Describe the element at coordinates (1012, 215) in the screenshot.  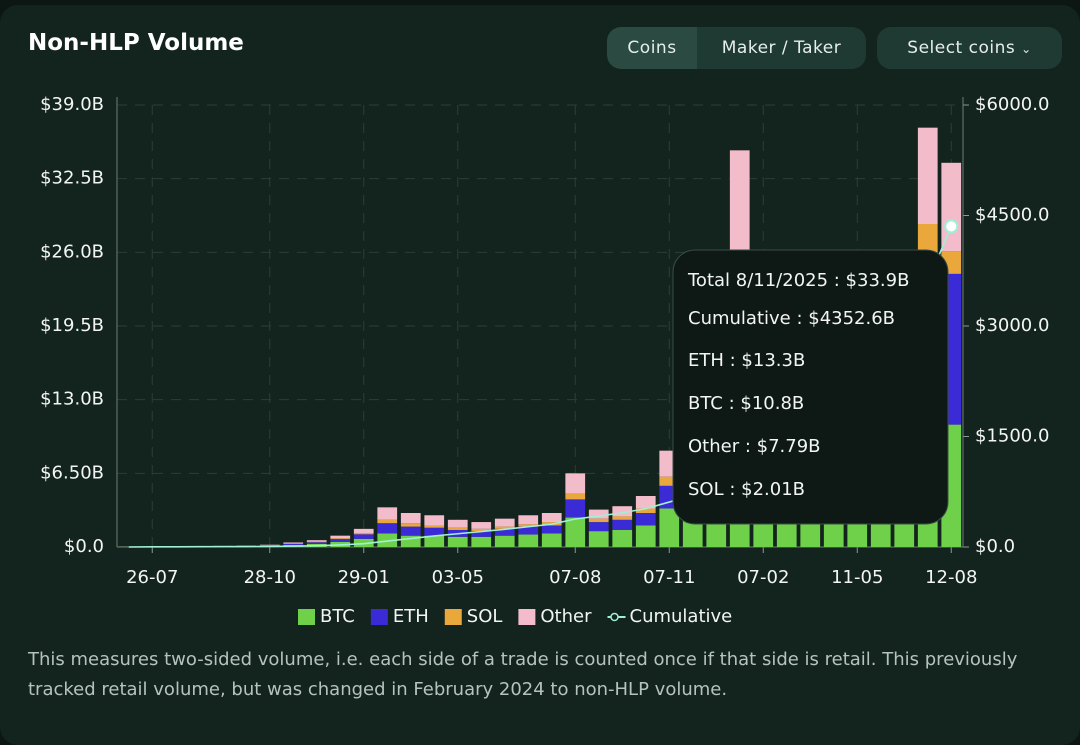
I see `y2-tick-label: $4500.0` at that location.